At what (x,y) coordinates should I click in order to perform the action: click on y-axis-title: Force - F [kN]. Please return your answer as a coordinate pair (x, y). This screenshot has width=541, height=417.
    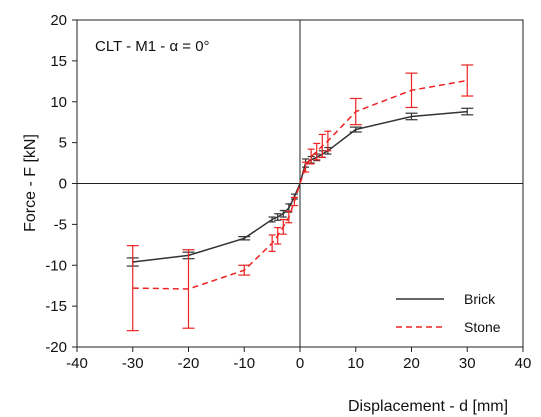
    Looking at the image, I should click on (30, 183).